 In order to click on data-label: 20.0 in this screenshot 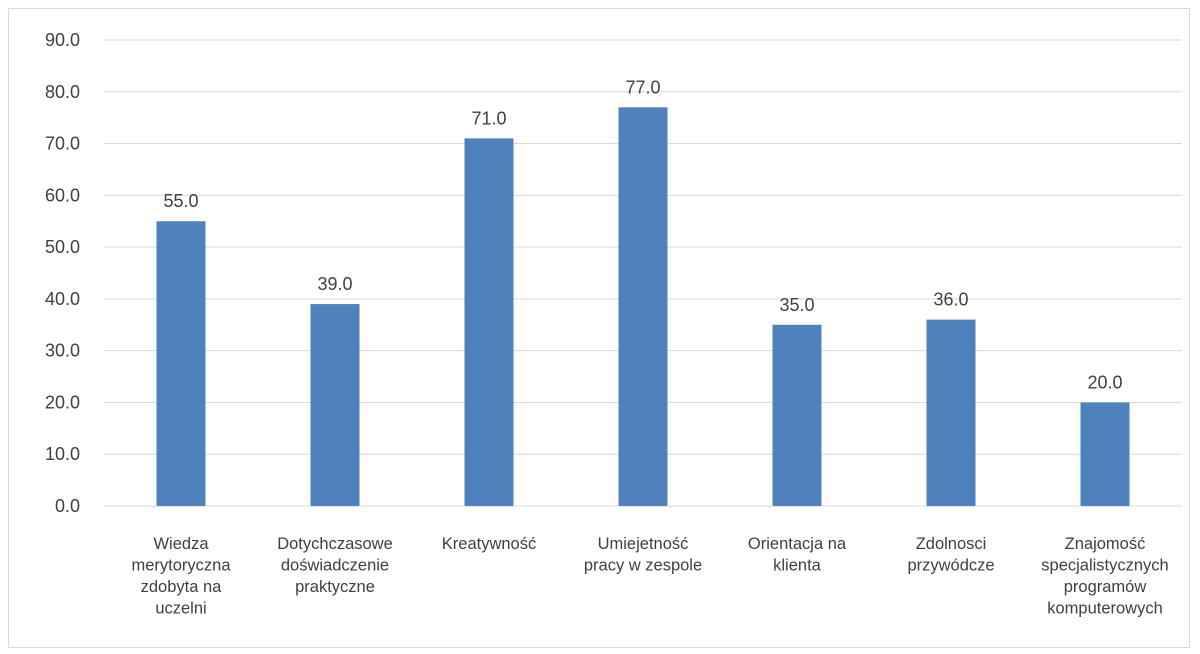, I will do `click(1104, 382)`.